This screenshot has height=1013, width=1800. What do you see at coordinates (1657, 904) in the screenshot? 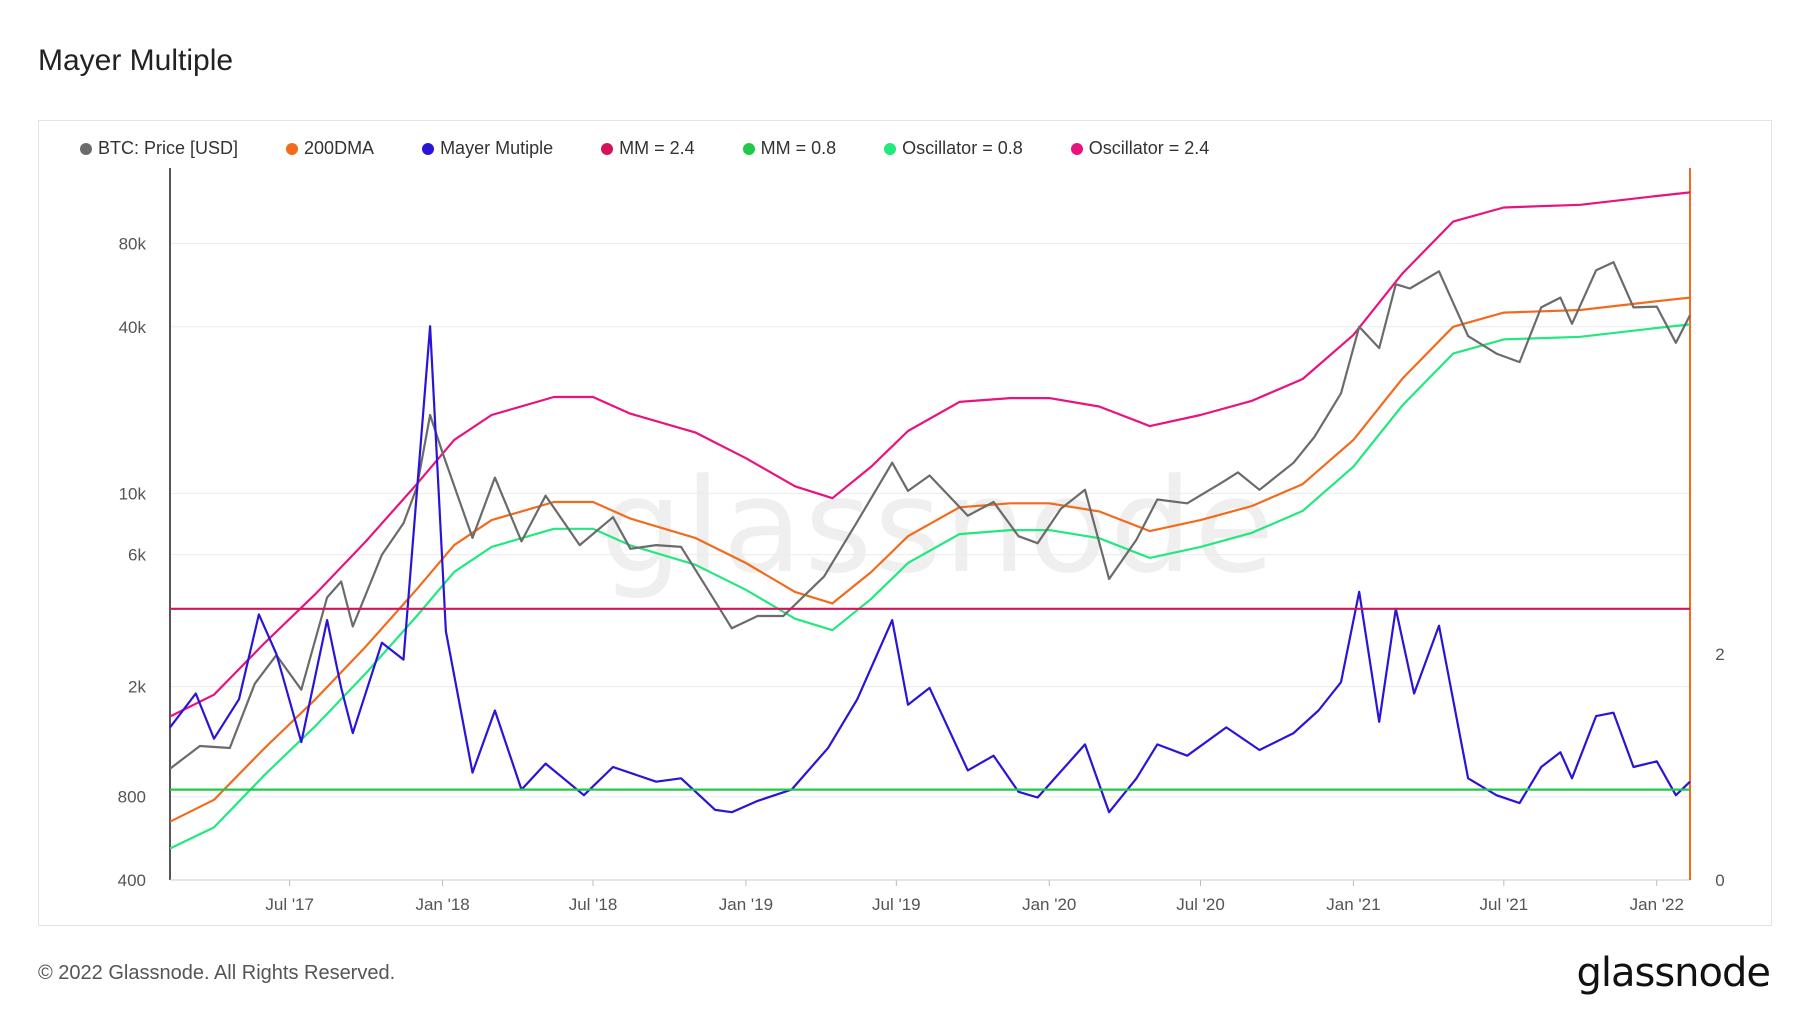
I see `x-tick-label: Jan '22` at bounding box center [1657, 904].